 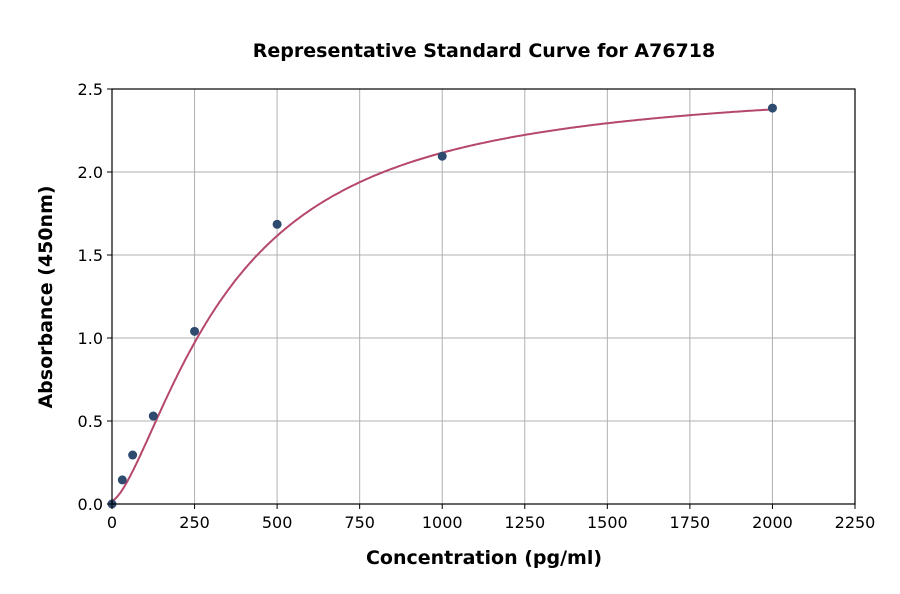 I want to click on y-axis-label: Absorbance (450nm), so click(x=46, y=296).